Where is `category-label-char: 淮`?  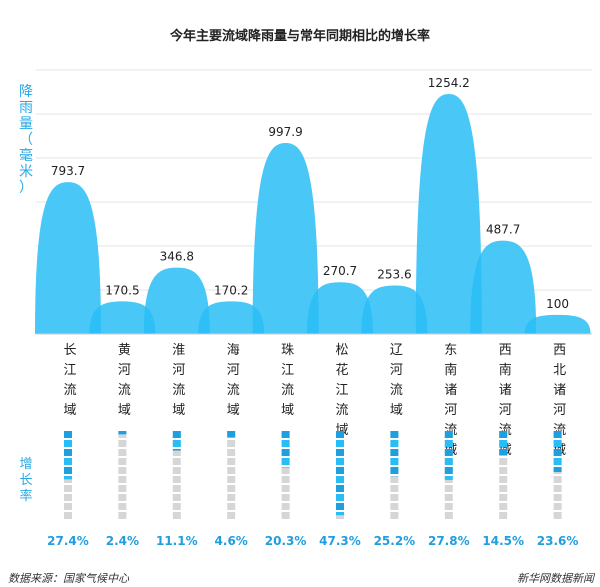 category-label-char: 淮 is located at coordinates (178, 350).